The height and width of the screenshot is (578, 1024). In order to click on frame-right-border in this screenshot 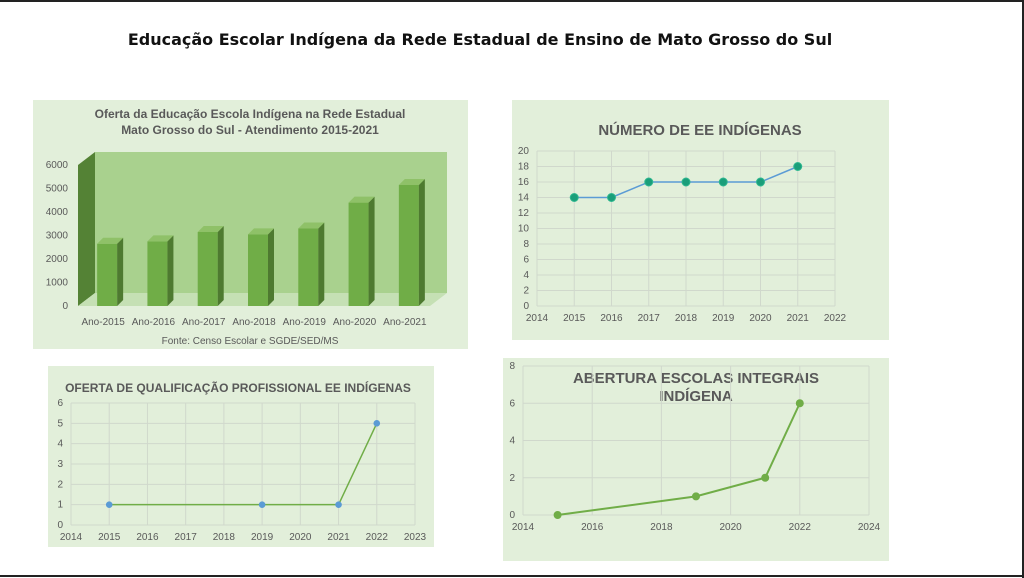, I will do `click(1023, 289)`.